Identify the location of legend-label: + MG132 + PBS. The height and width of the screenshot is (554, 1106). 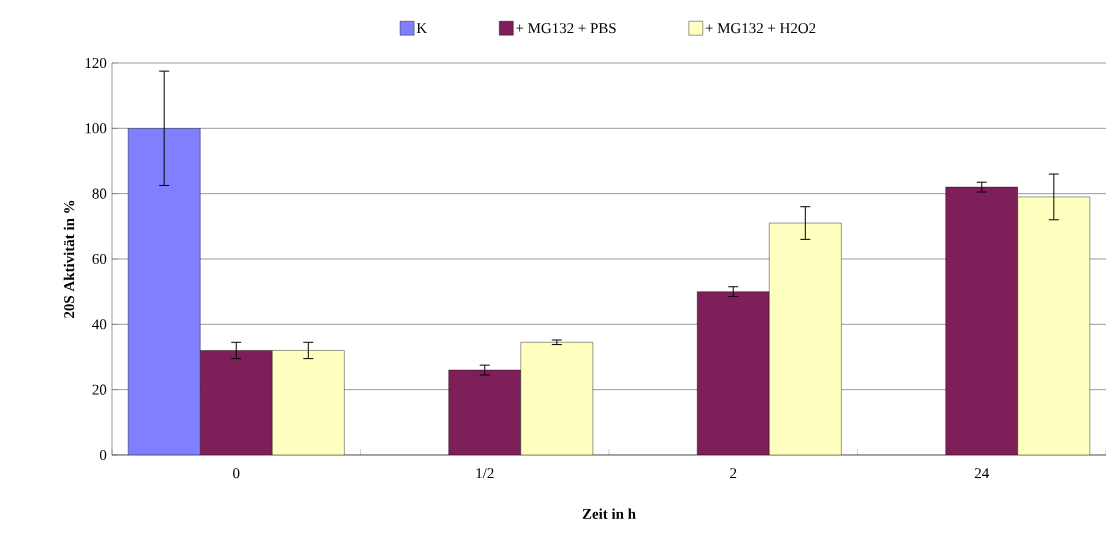
(566, 28).